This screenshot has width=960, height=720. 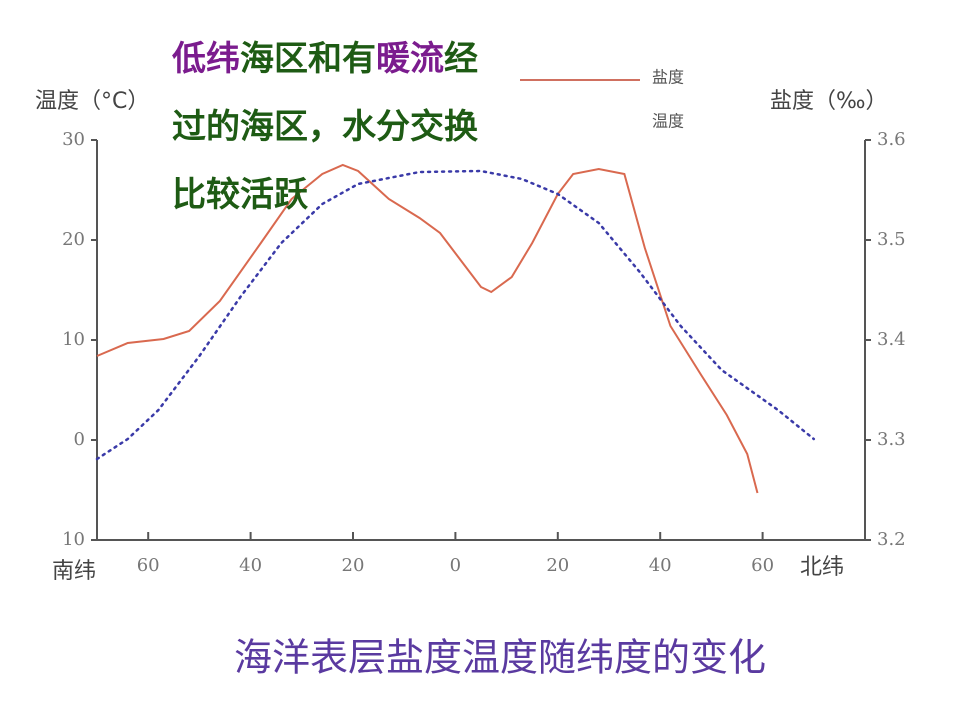 I want to click on x-axis-label-right: 北纬, so click(x=822, y=567).